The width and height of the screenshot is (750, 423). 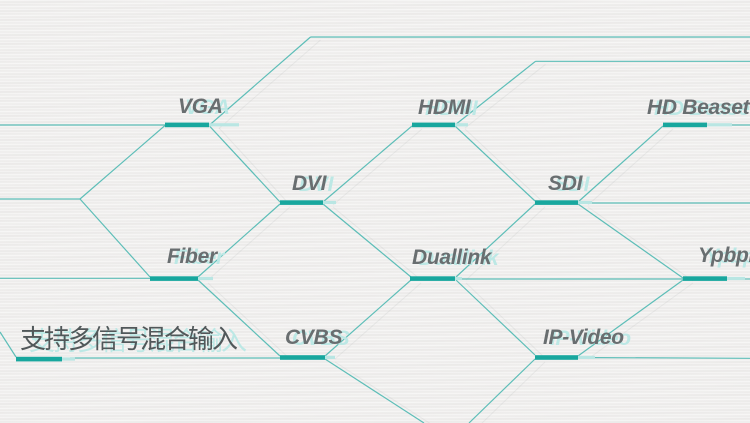 I want to click on node-bar-hdmi, so click(x=433, y=125).